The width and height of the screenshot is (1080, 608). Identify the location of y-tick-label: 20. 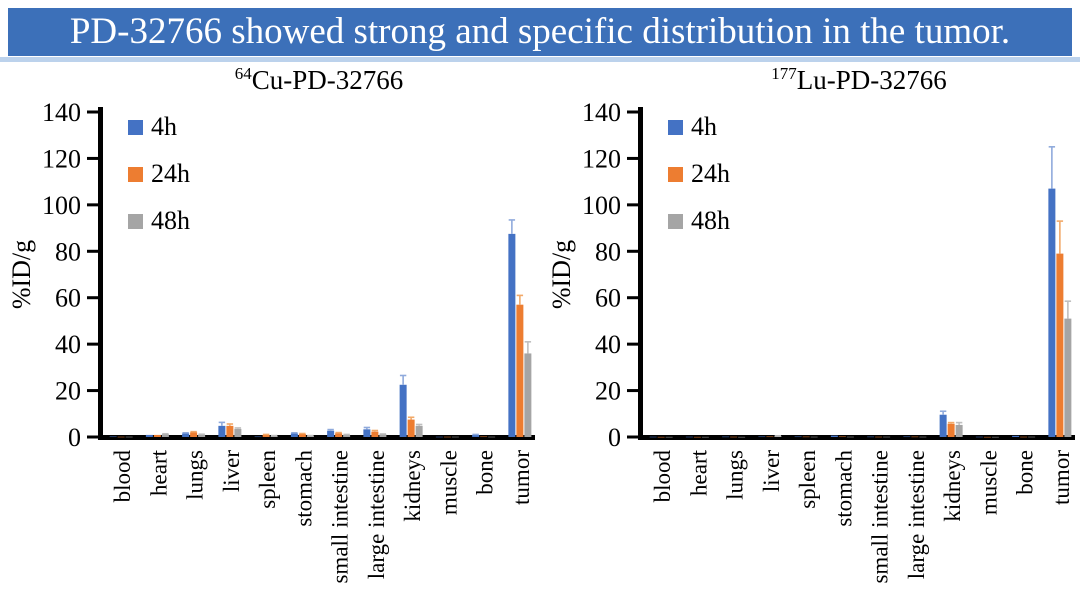
(608, 391).